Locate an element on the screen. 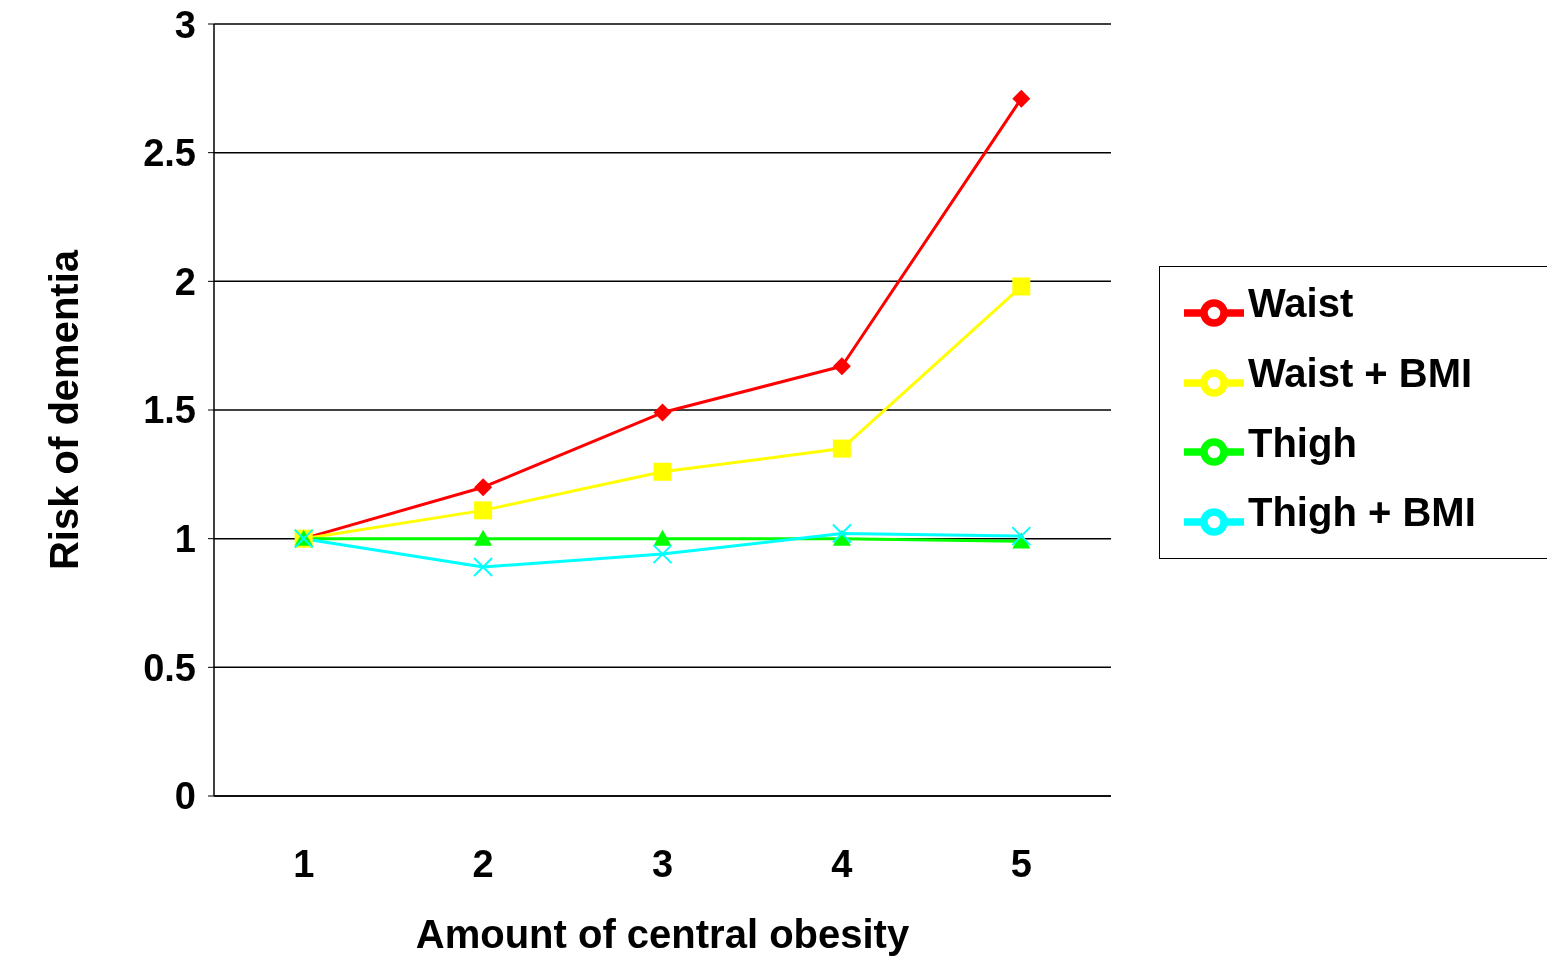 This screenshot has height=966, width=1547. y-tick-label: 2 is located at coordinates (185, 281).